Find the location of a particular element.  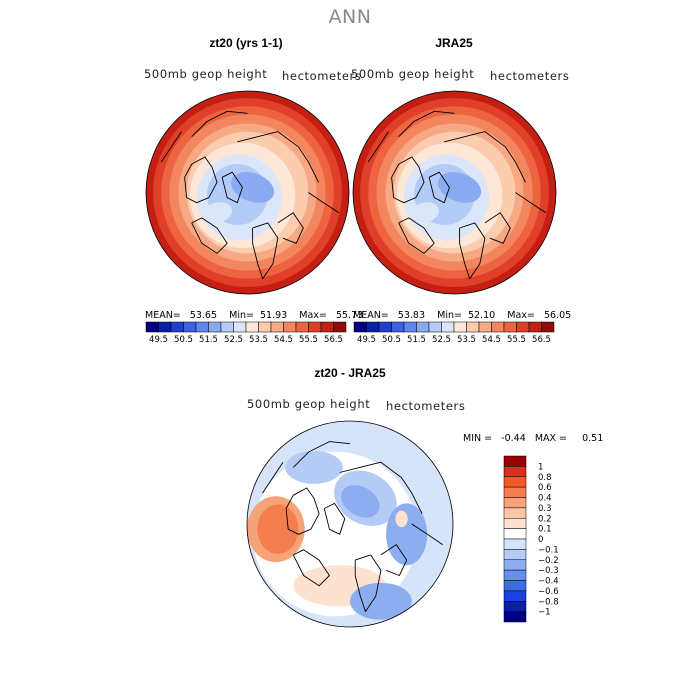

colorbar-tick-label: −0.1 is located at coordinates (548, 550).